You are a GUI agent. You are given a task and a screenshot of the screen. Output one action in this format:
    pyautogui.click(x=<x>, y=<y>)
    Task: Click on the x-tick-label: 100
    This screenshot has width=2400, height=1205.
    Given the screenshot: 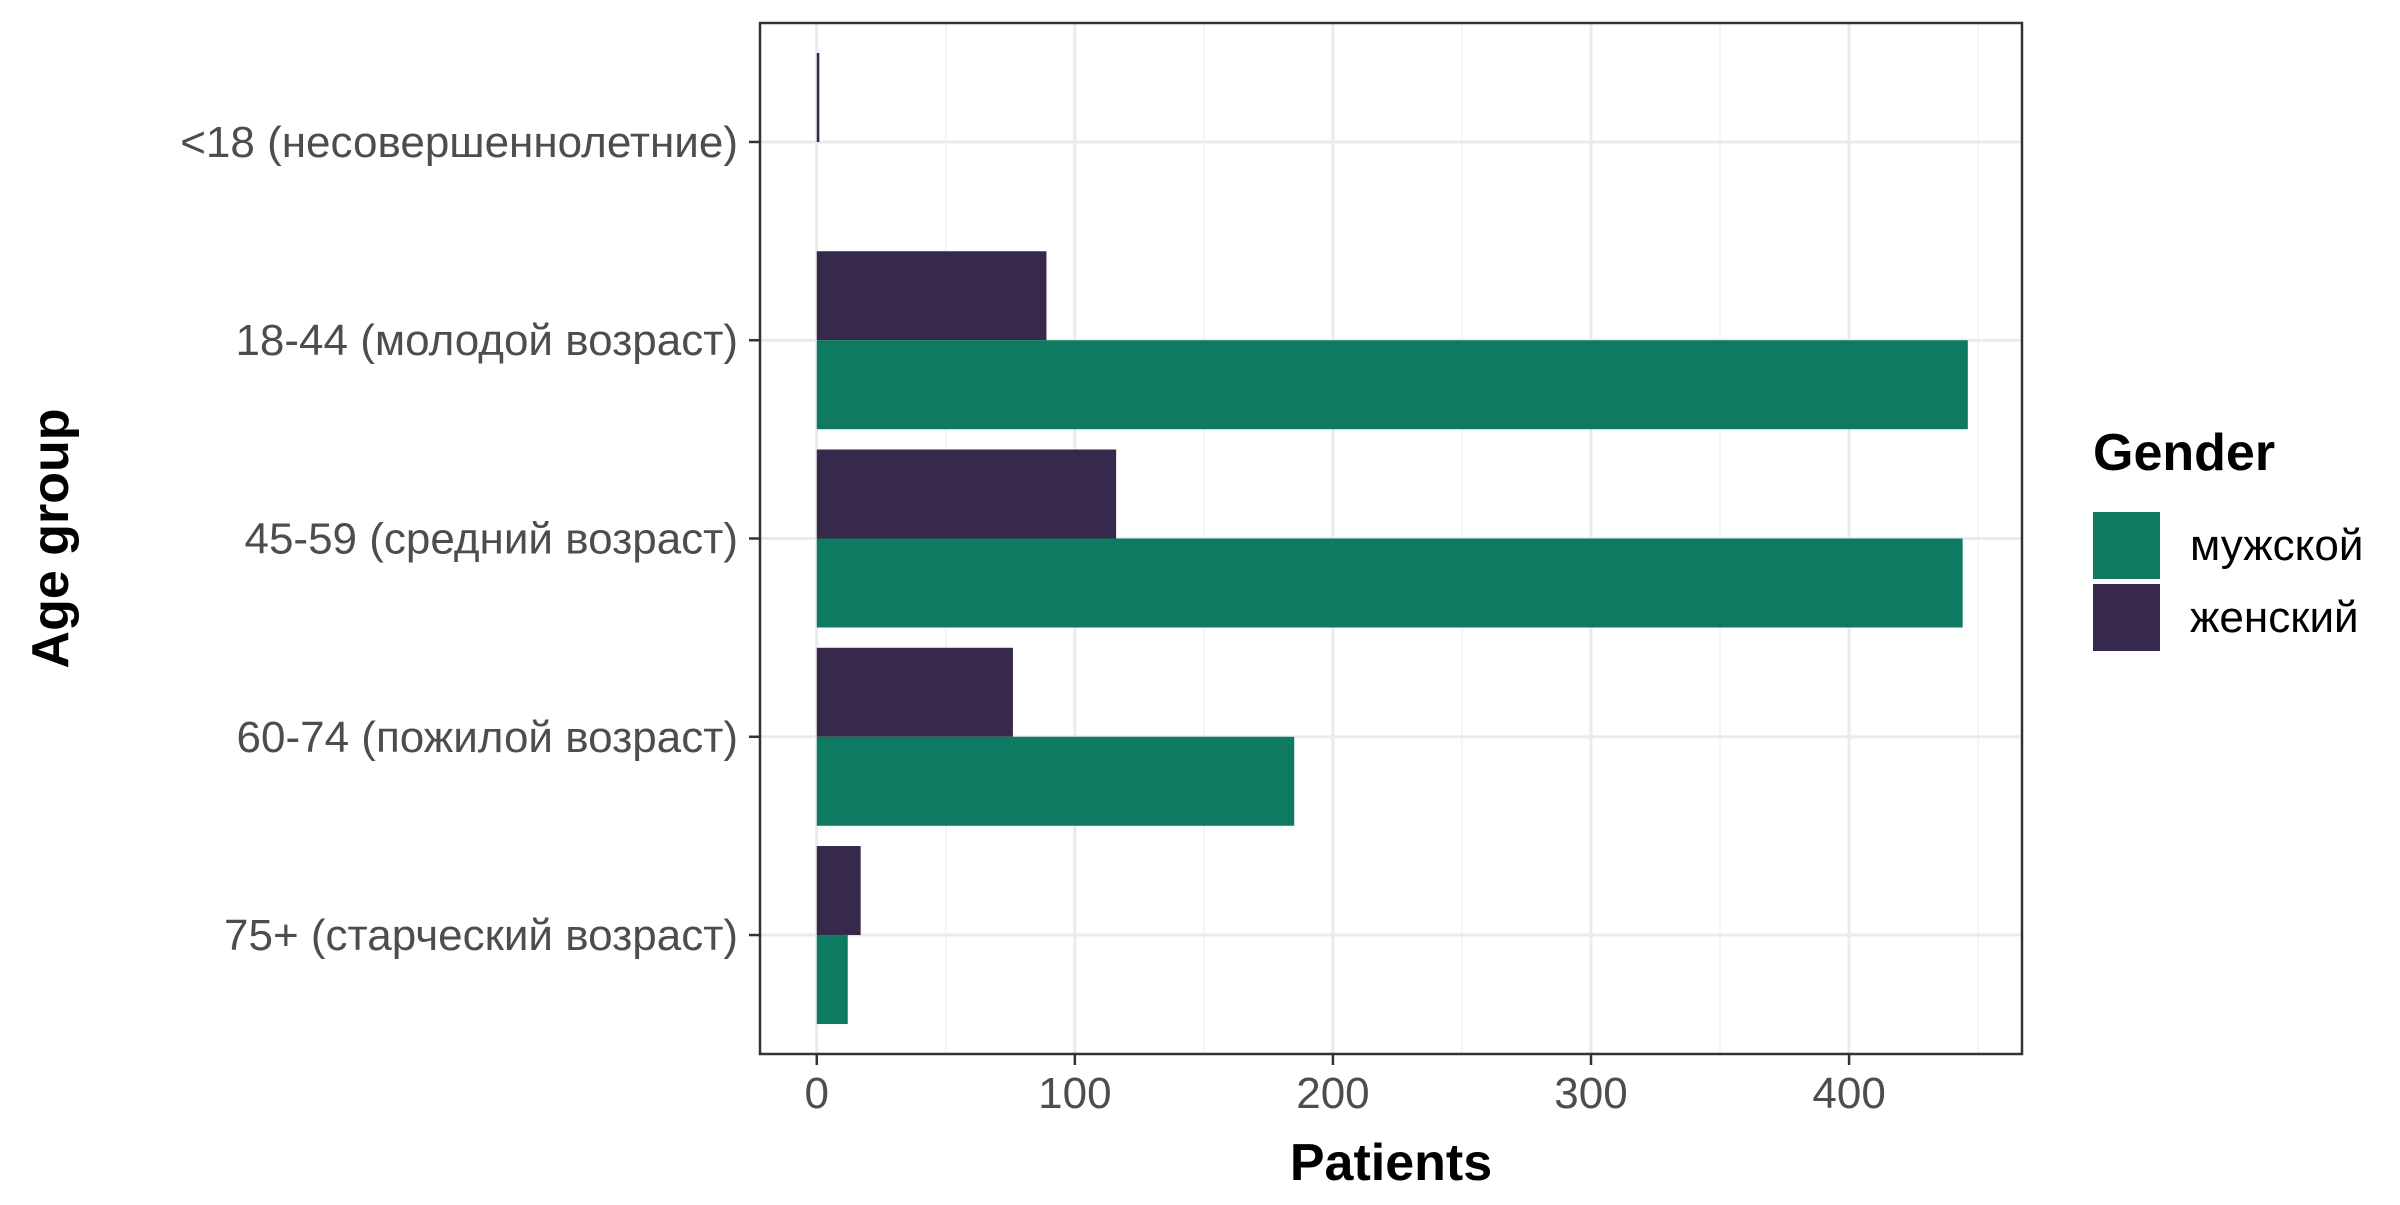 What is the action you would take?
    pyautogui.click(x=1074, y=1093)
    